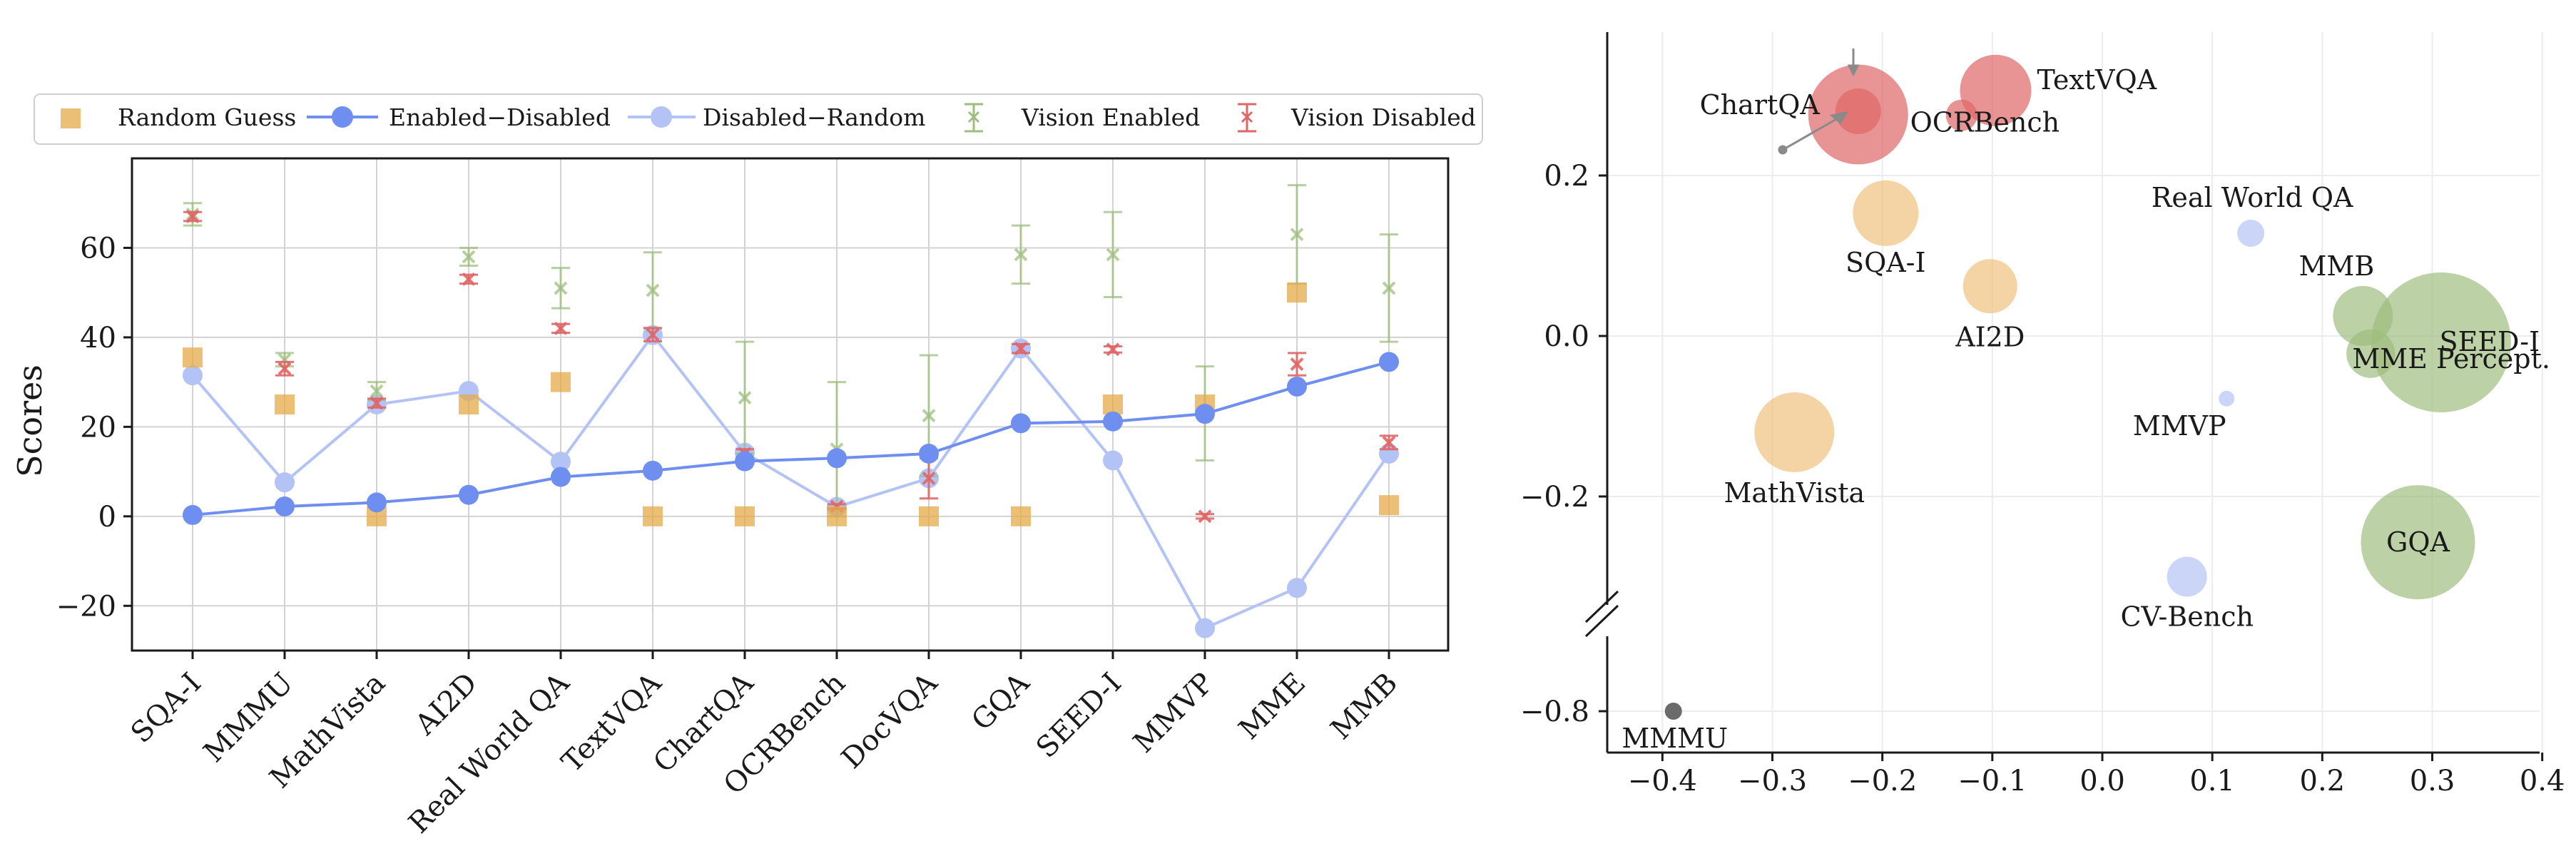  I want to click on point-enabled-disabled-sqa-i, so click(193, 514).